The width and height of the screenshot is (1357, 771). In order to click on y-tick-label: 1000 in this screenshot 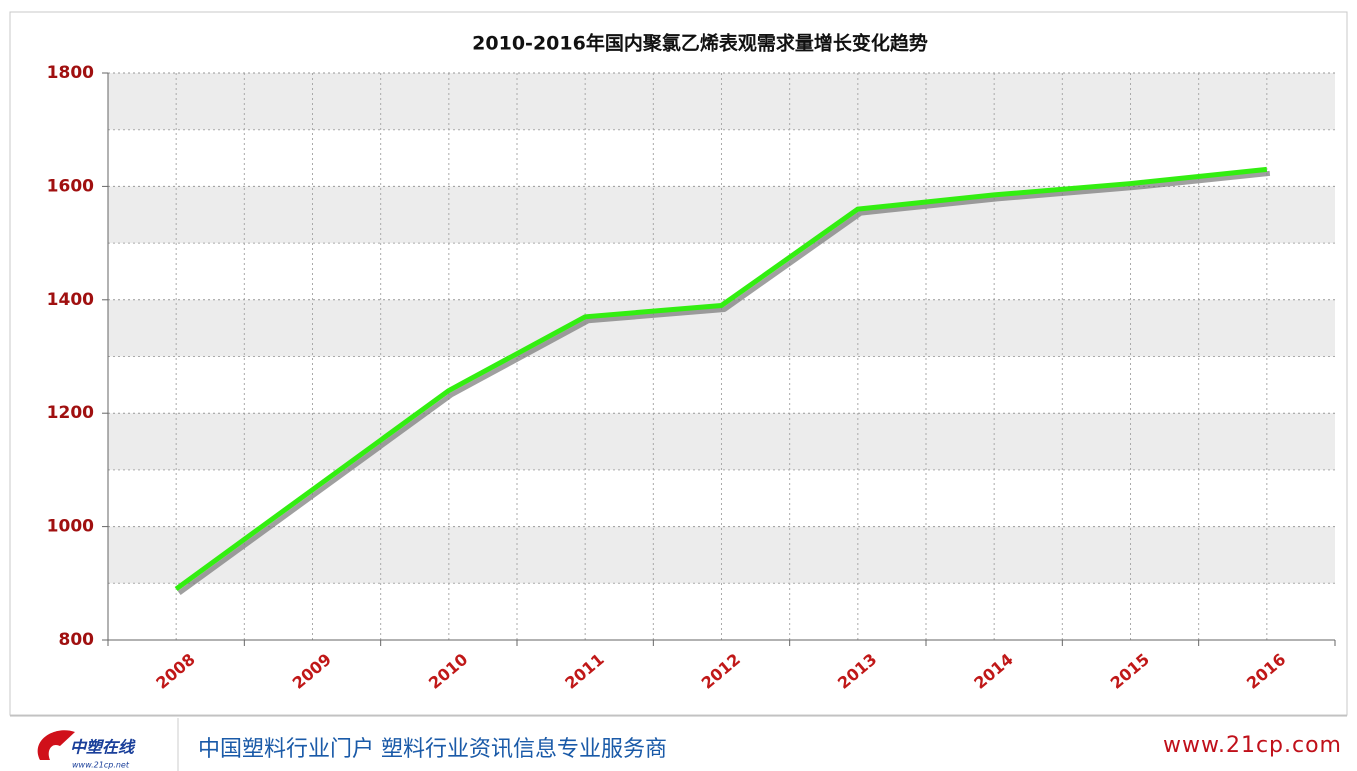, I will do `click(70, 527)`.